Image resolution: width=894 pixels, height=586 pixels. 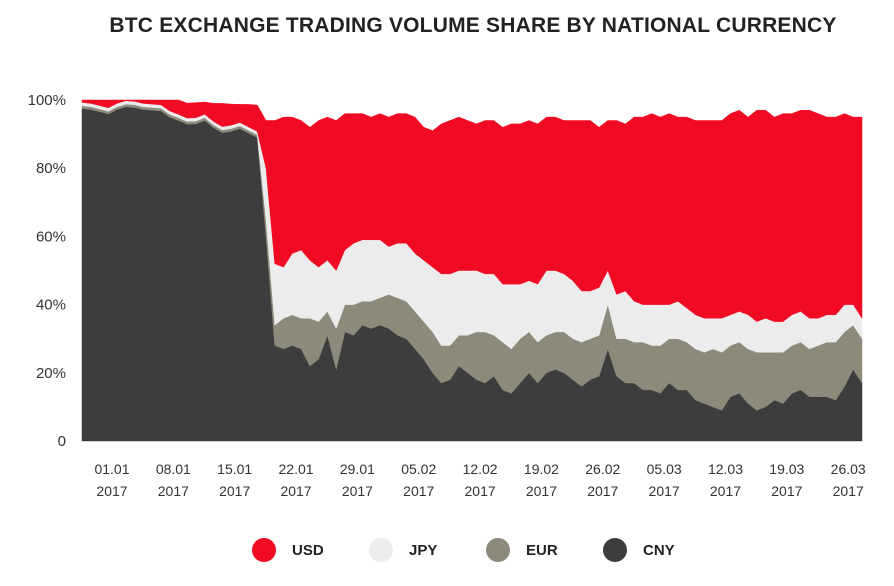 What do you see at coordinates (659, 550) in the screenshot?
I see `legend-label-cny: CNY` at bounding box center [659, 550].